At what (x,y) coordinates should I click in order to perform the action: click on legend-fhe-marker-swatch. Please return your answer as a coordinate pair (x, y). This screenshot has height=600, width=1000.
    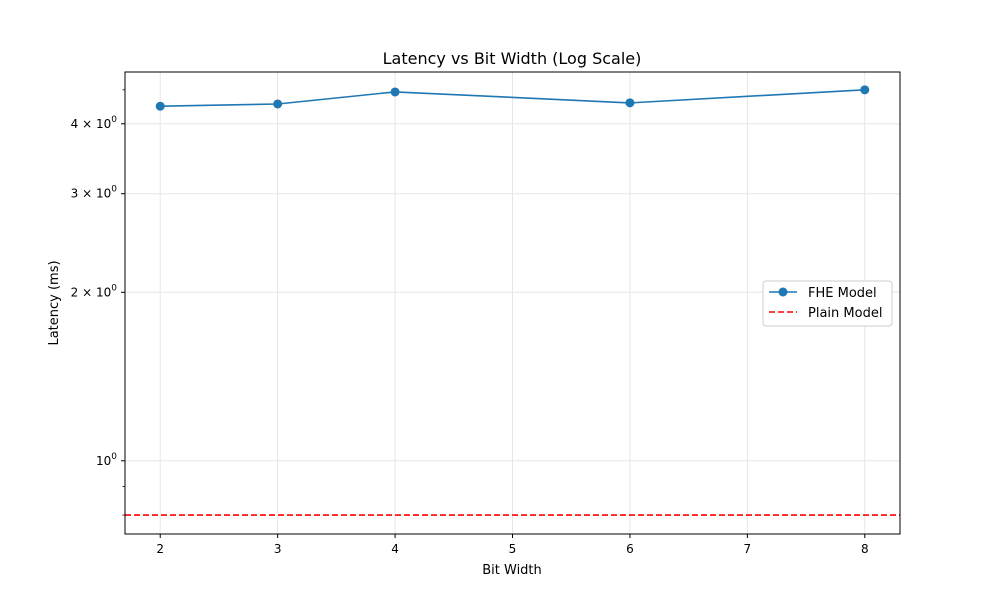
    Looking at the image, I should click on (783, 292).